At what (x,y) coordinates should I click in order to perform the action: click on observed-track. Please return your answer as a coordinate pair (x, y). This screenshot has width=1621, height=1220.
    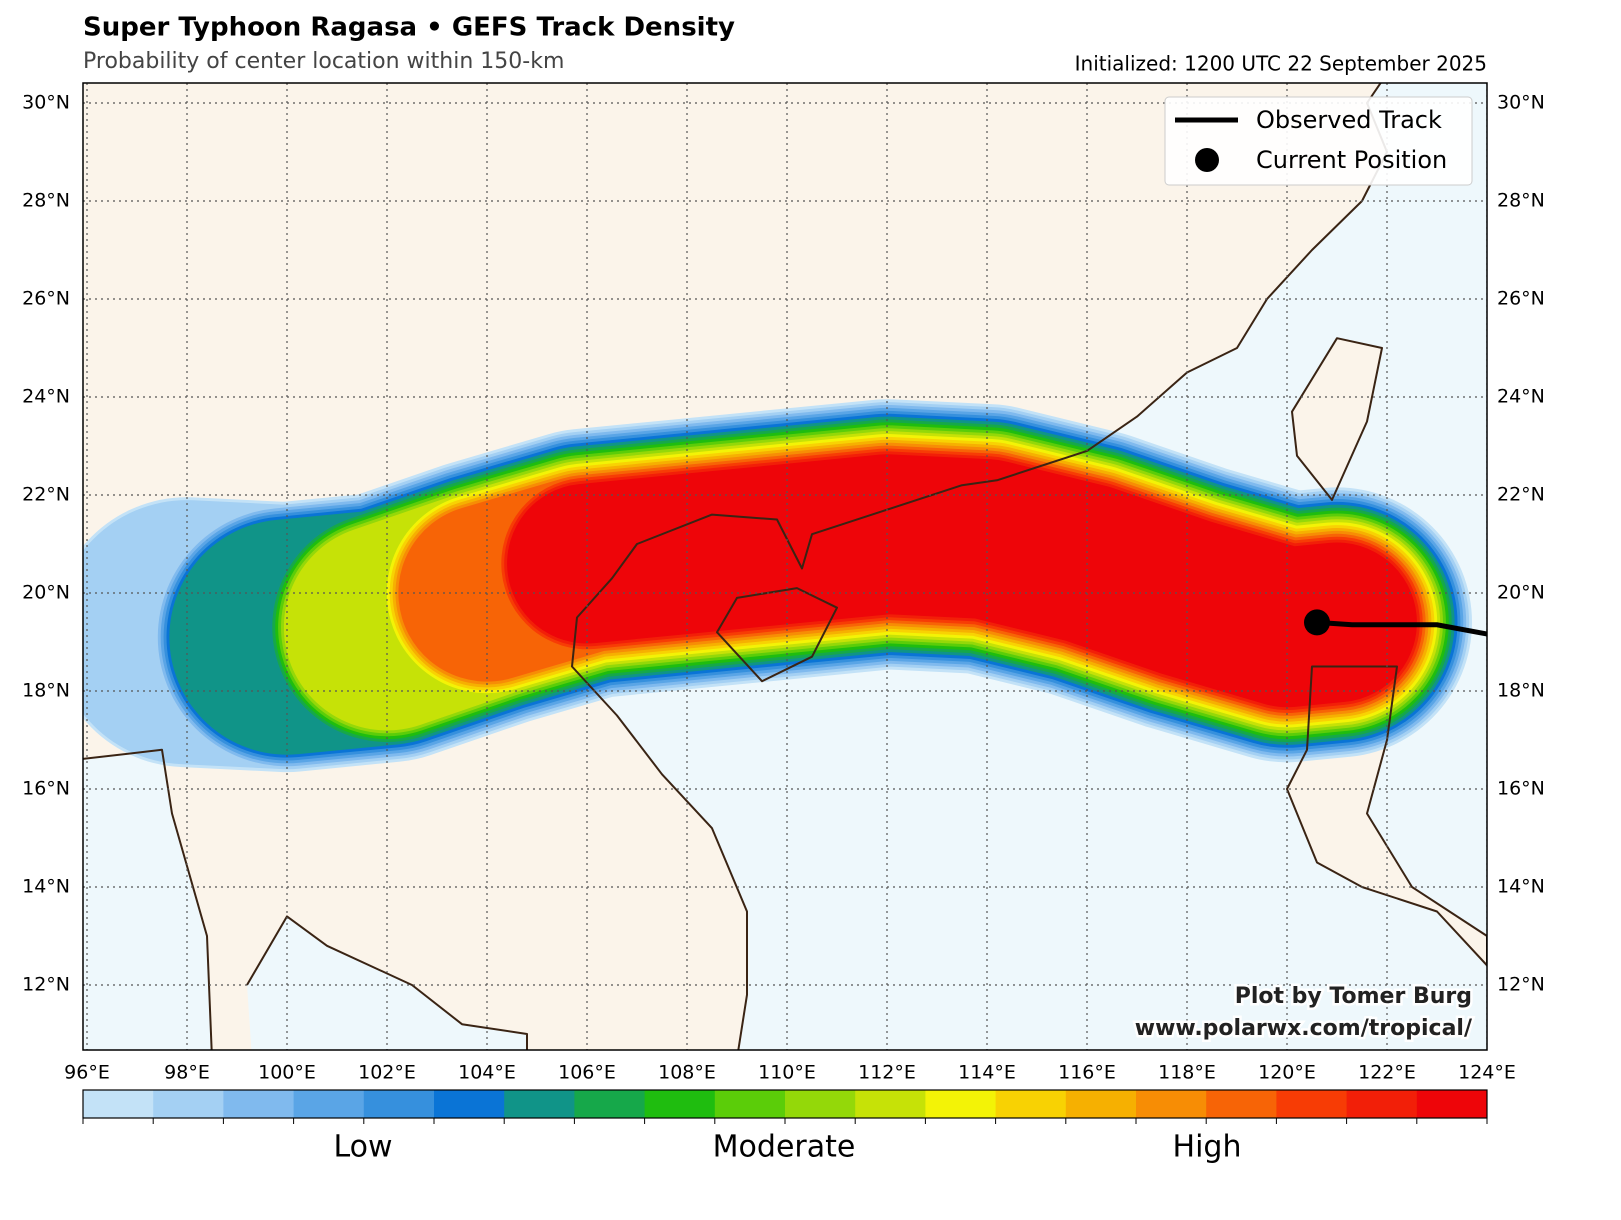
    Looking at the image, I should click on (1401, 628).